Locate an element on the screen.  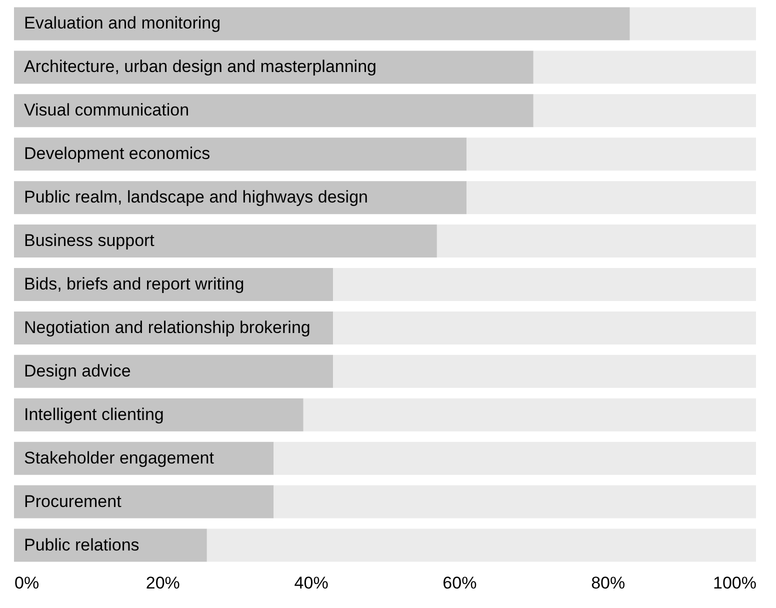
y-tick-label: Architecture, urban design and masterplanning is located at coordinates (200, 66).